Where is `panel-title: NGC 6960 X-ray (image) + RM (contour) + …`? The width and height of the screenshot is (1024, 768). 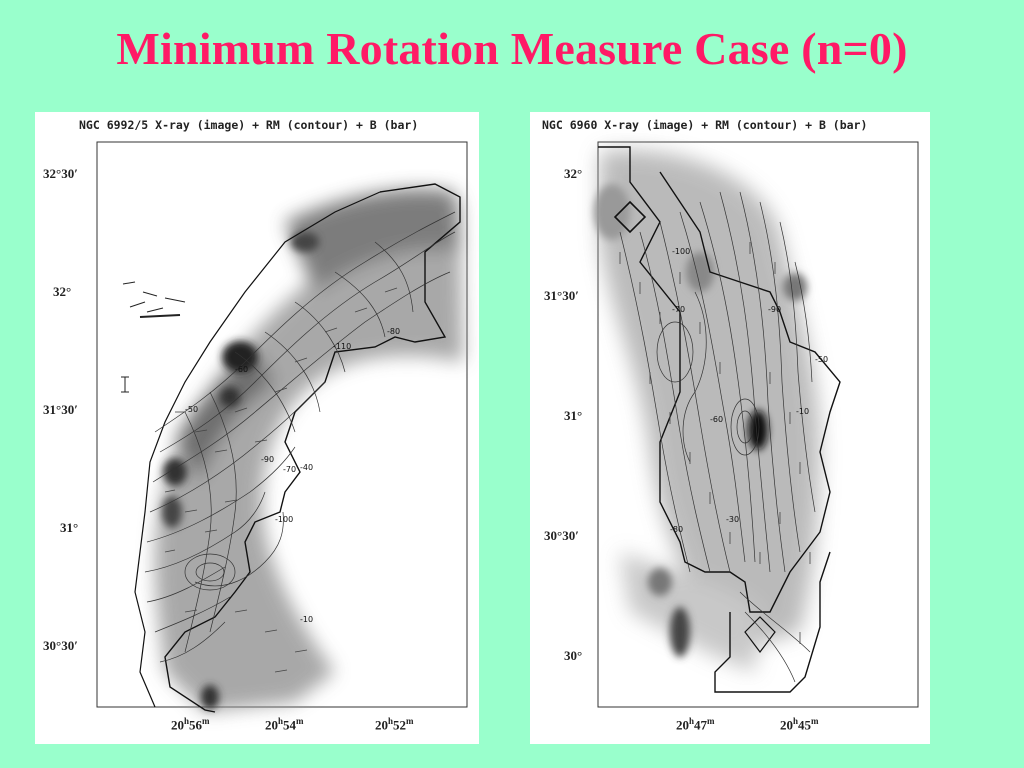 panel-title: NGC 6960 X-ray (image) + RM (contour) + … is located at coordinates (705, 125).